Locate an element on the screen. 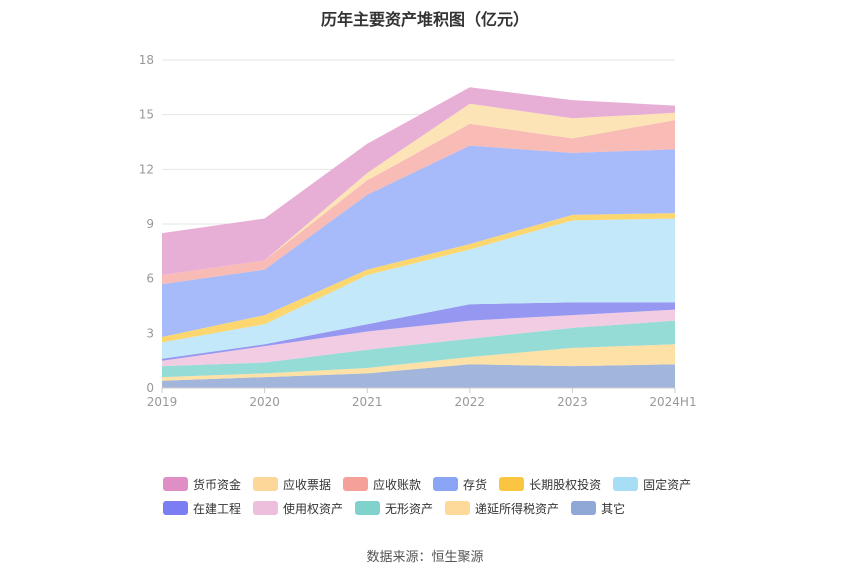 The height and width of the screenshot is (575, 850). legend-label: 货币资金 is located at coordinates (217, 484).